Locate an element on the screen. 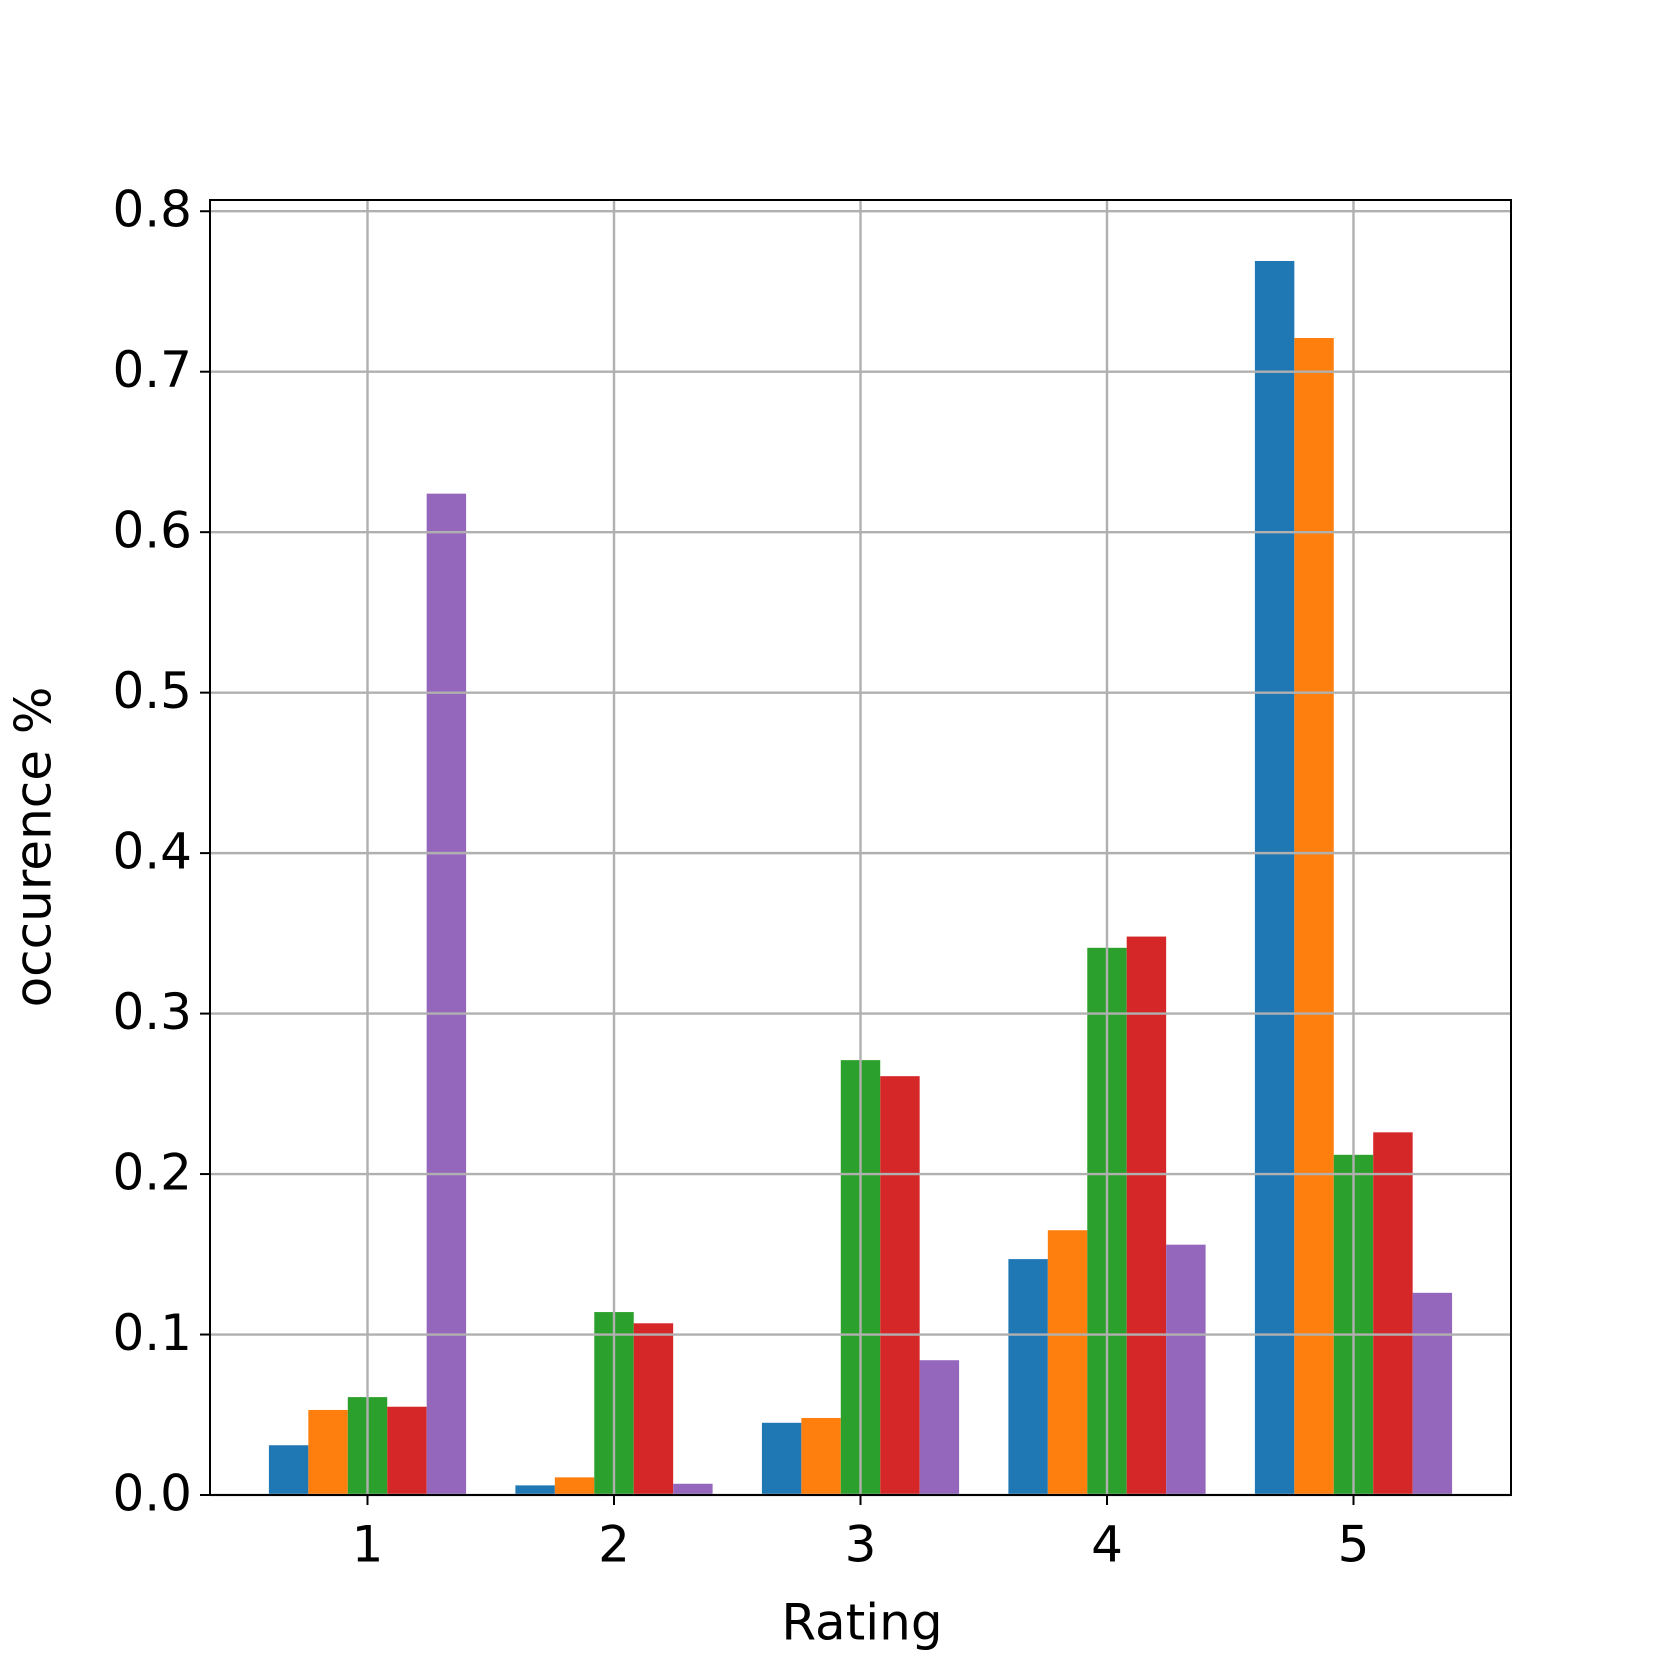  x-tick-label: 2 is located at coordinates (614, 1545).